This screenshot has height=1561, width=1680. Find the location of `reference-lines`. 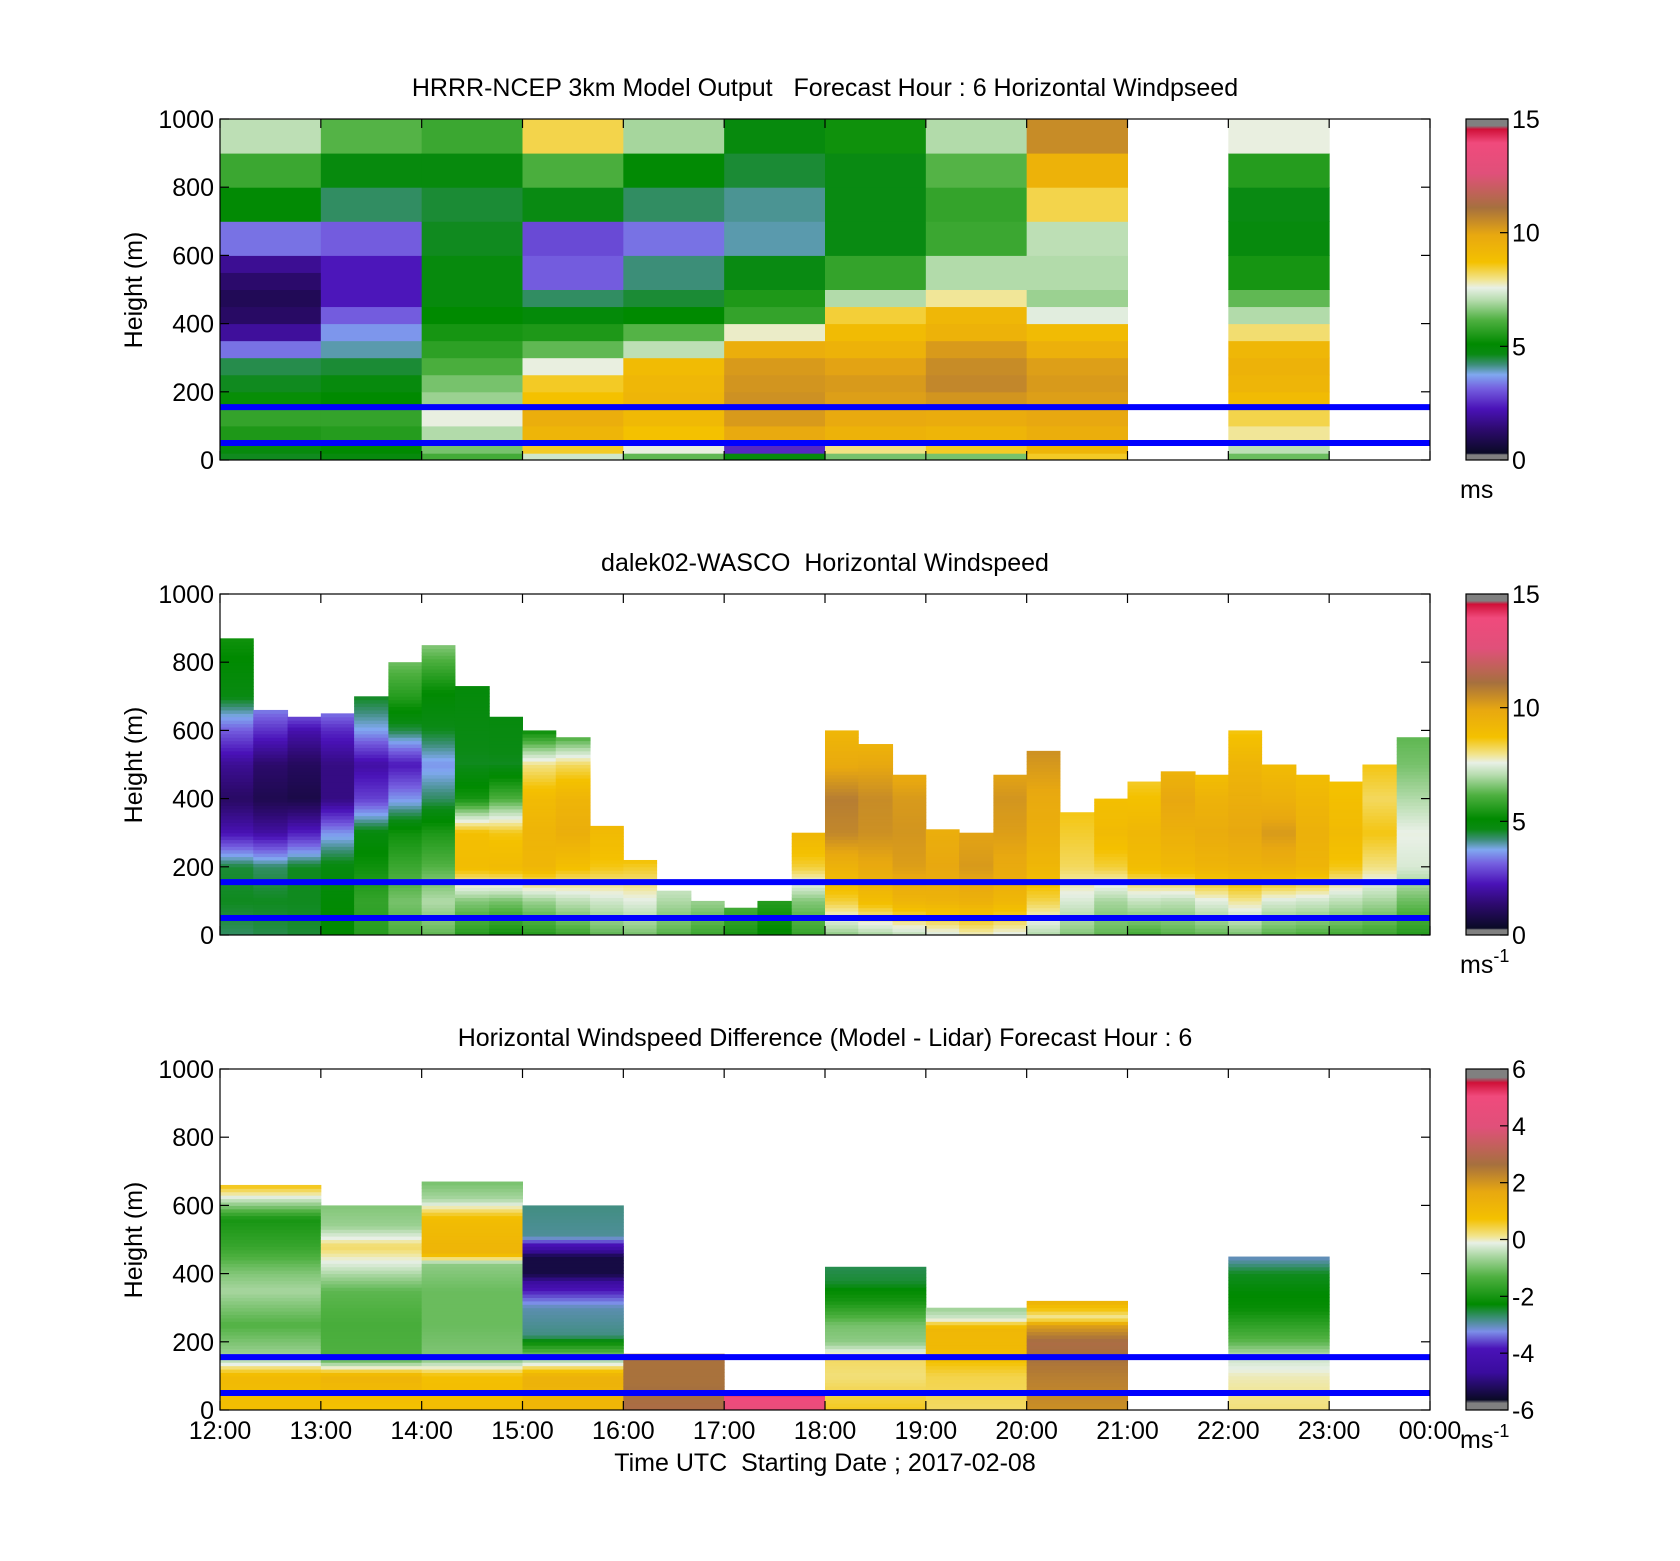

reference-lines is located at coordinates (825, 1375).